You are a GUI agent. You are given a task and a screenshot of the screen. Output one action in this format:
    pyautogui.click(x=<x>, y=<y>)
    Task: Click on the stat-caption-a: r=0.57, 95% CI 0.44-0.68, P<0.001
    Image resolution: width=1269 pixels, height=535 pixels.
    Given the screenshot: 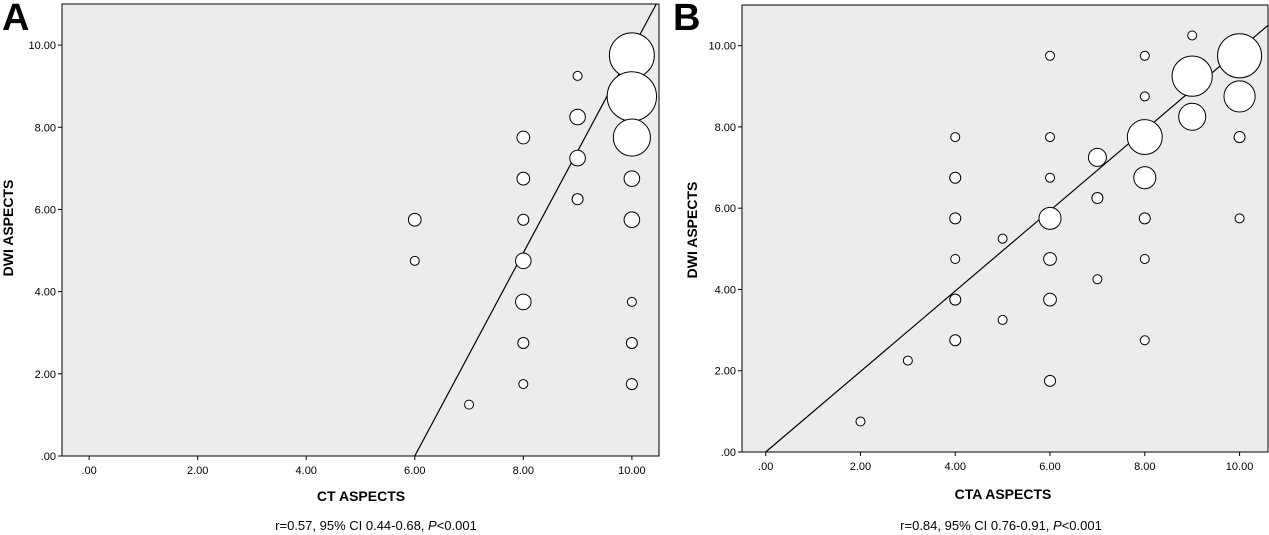 What is the action you would take?
    pyautogui.click(x=376, y=525)
    